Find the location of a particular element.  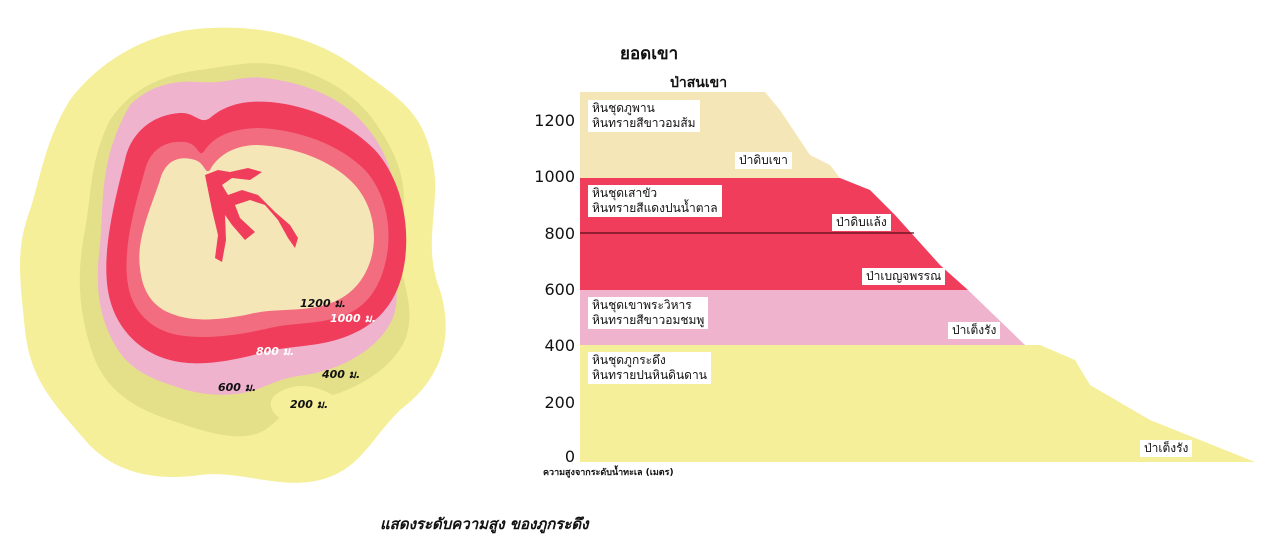

layer-desc: หินทรายสีขาวอมชมพู is located at coordinates (648, 320).